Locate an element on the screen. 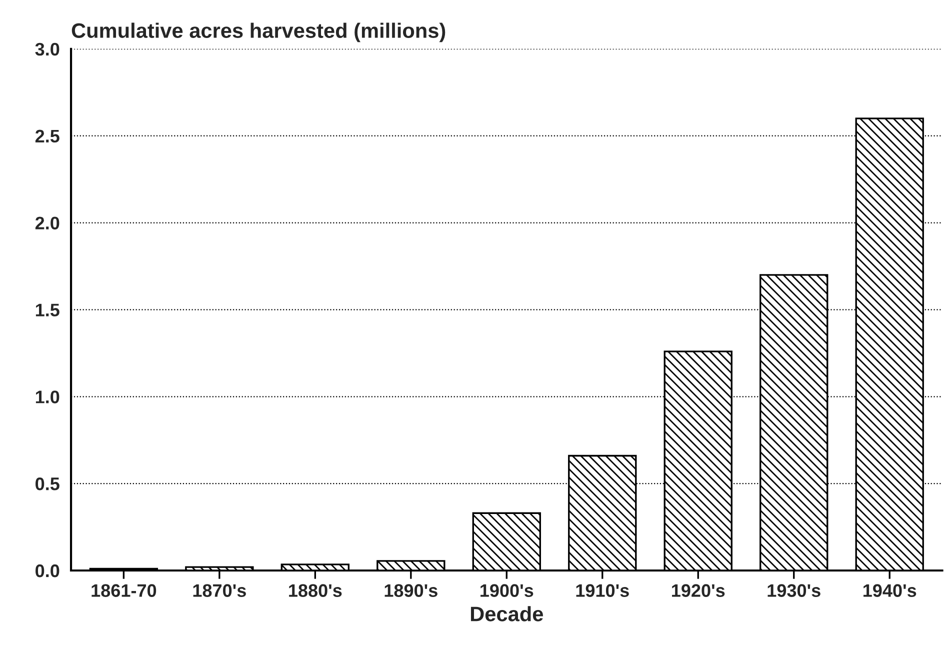 The width and height of the screenshot is (947, 652). x-tick-label: 1910's is located at coordinates (602, 590).